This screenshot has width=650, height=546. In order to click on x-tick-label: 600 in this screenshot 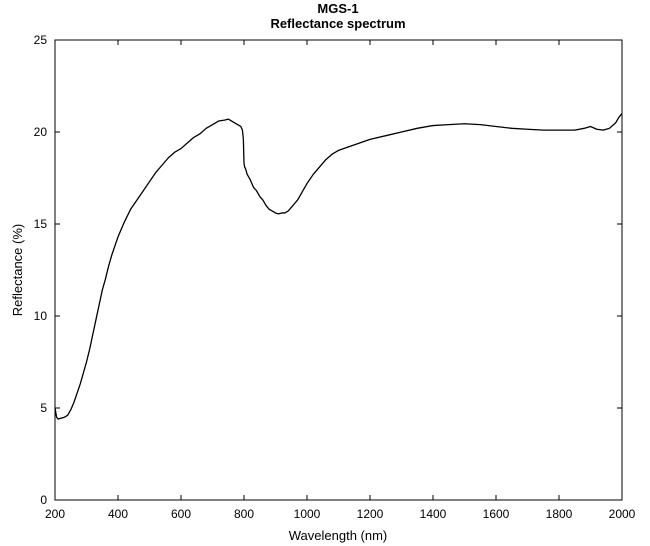, I will do `click(181, 514)`.